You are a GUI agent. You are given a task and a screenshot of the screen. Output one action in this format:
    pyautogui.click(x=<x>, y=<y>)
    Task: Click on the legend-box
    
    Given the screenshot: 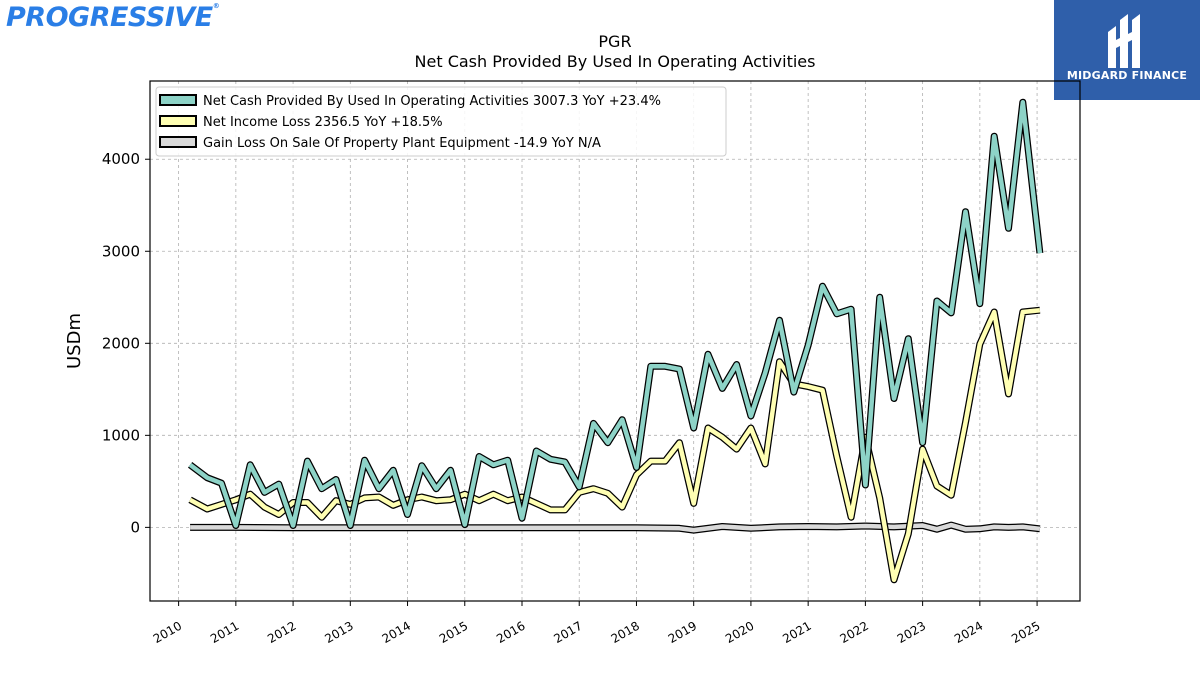 What is the action you would take?
    pyautogui.click(x=441, y=121)
    